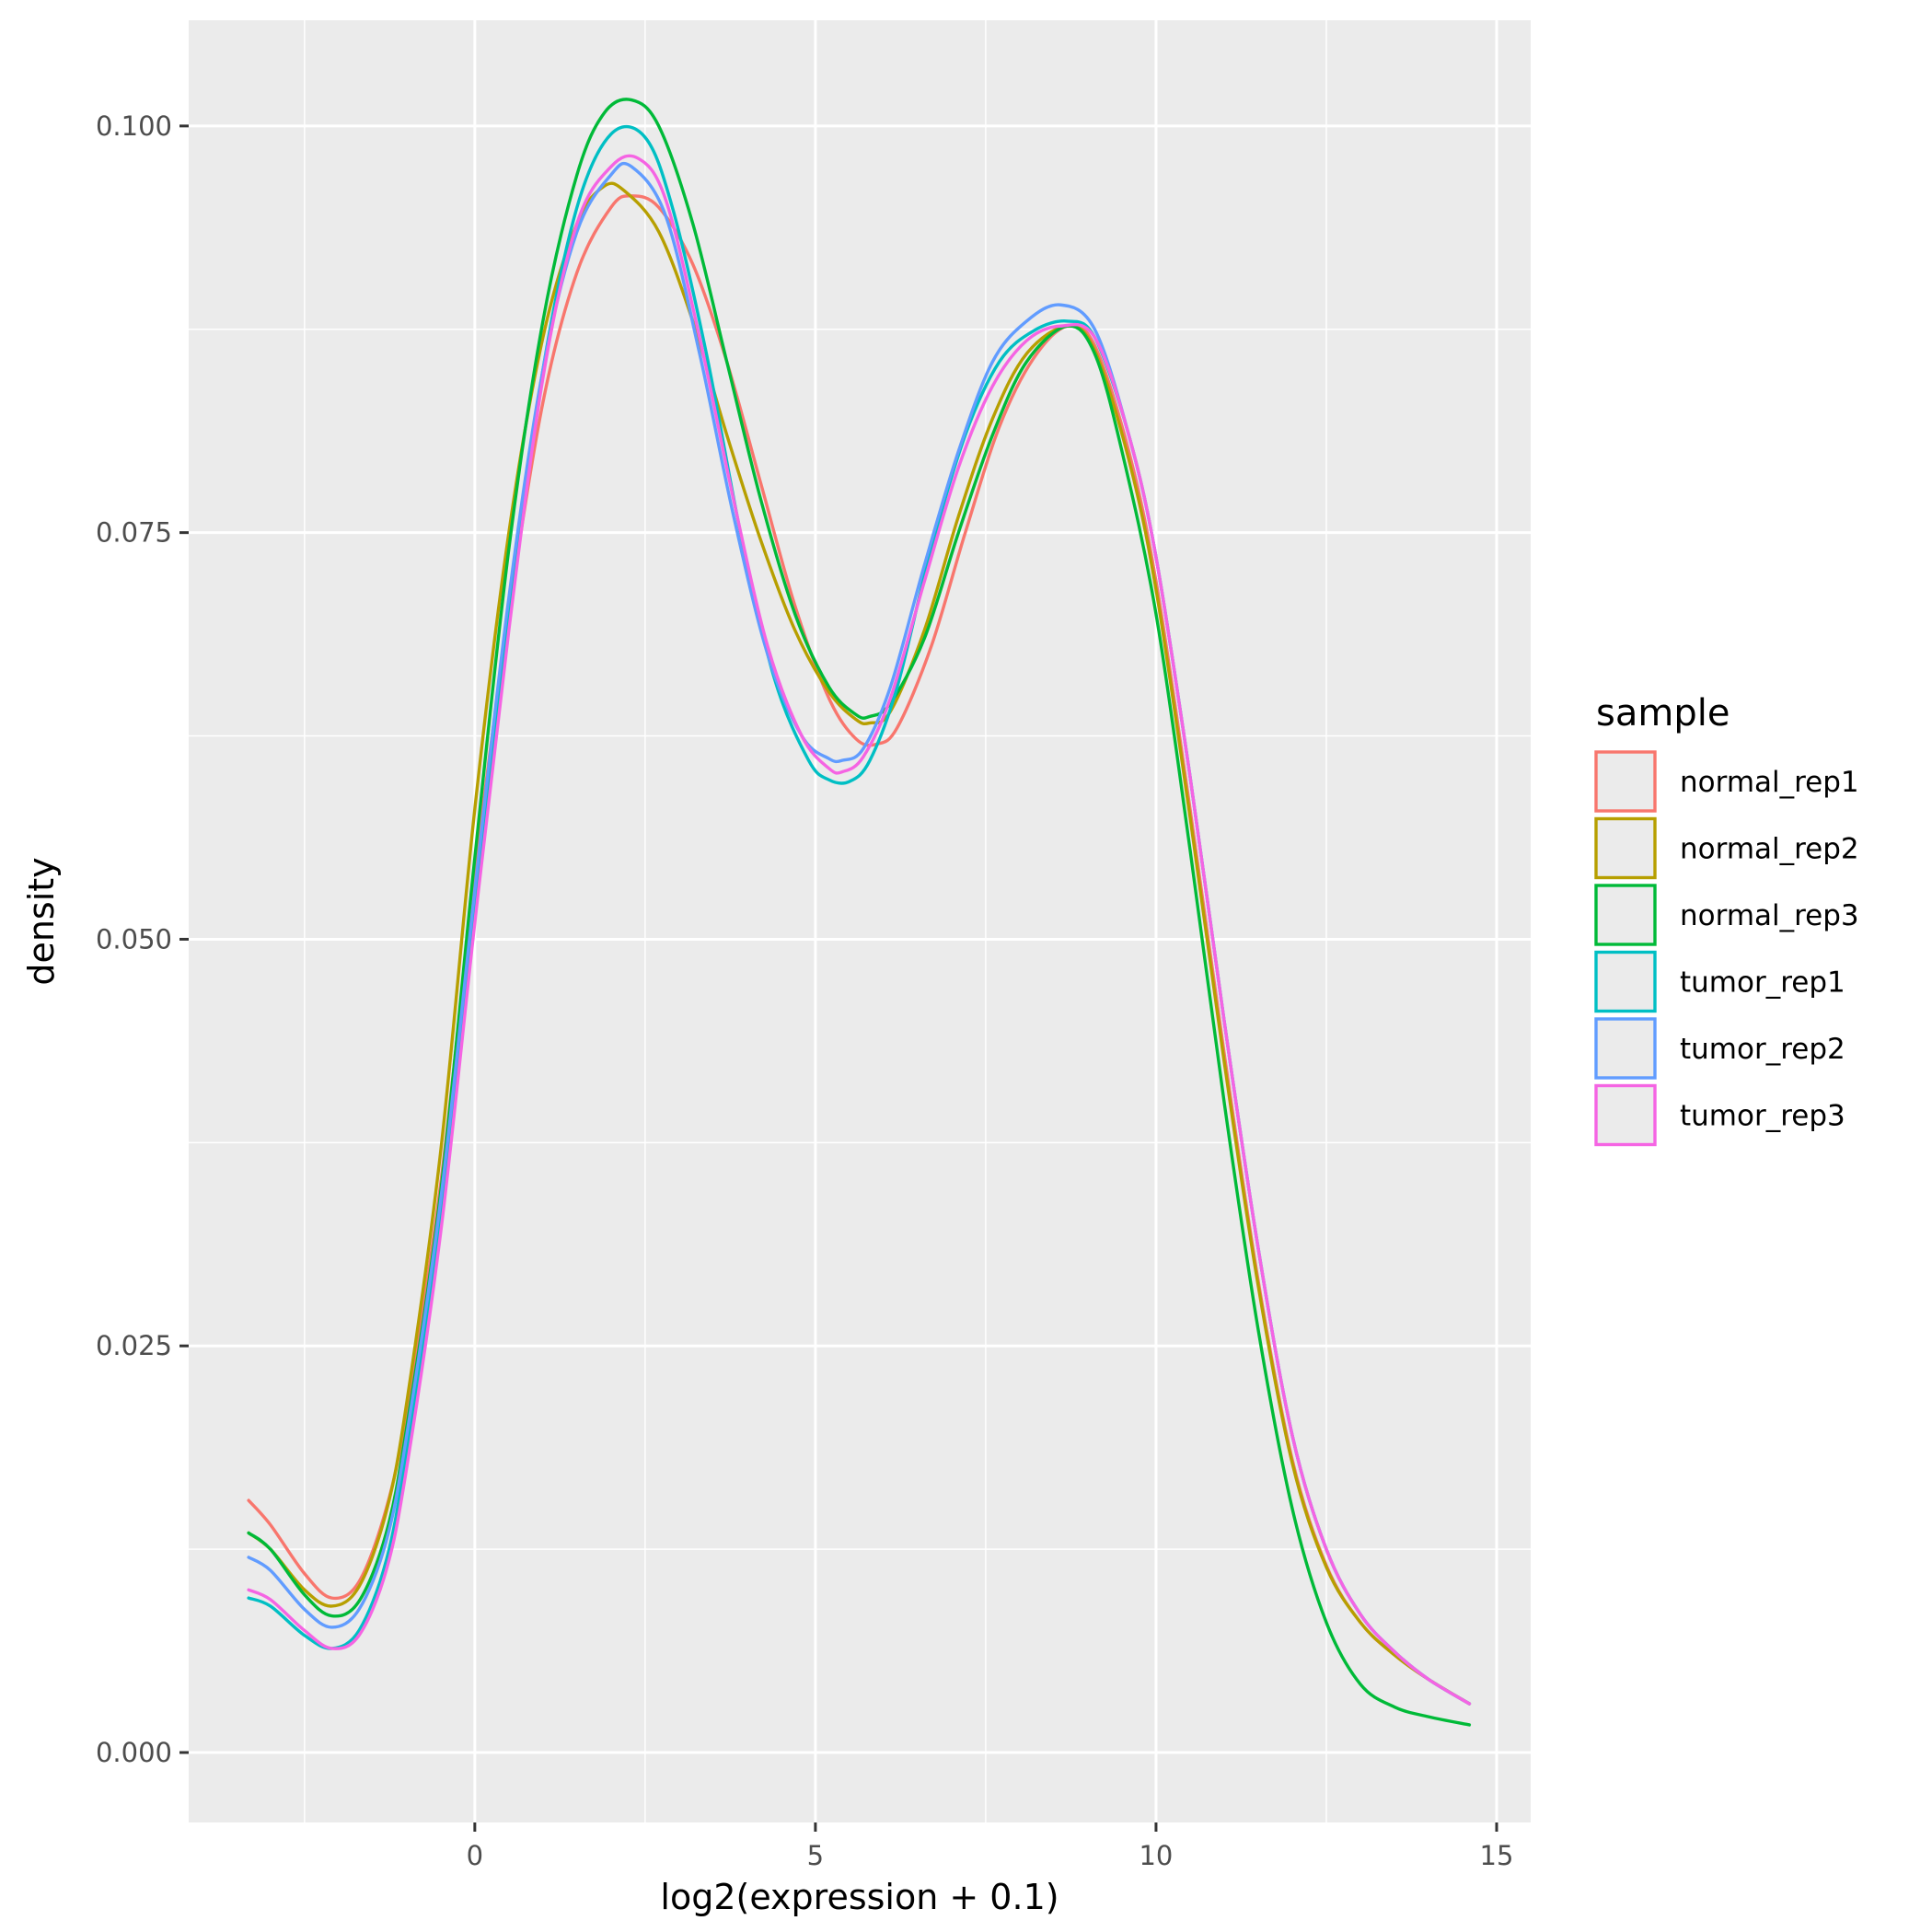 This screenshot has height=1932, width=1932. I want to click on legend-title: sample, so click(1663, 713).